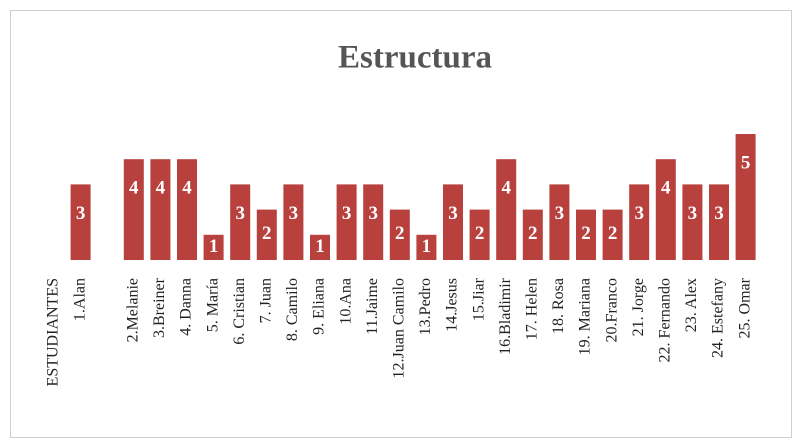 The width and height of the screenshot is (802, 448). I want to click on x-tick-label: 13.Pedro, so click(425, 306).